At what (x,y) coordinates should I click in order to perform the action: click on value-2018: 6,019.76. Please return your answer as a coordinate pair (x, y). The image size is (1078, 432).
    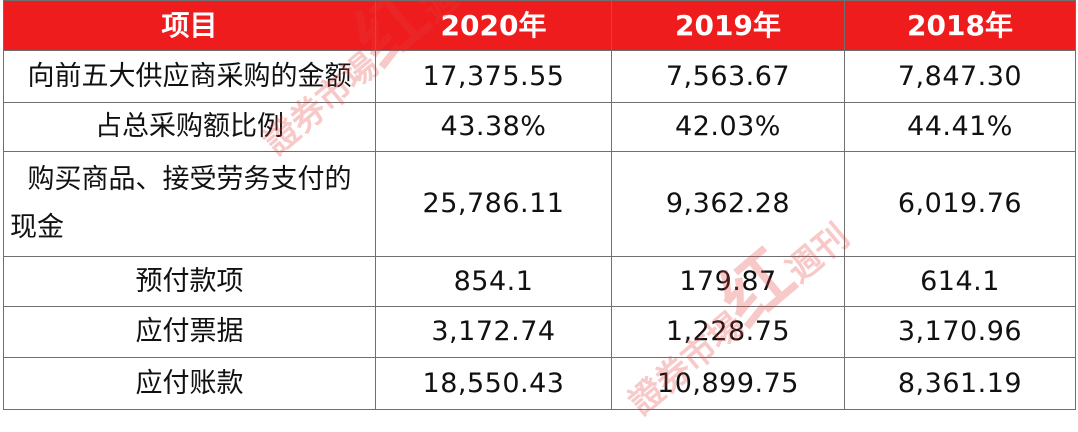
    Looking at the image, I should click on (960, 204).